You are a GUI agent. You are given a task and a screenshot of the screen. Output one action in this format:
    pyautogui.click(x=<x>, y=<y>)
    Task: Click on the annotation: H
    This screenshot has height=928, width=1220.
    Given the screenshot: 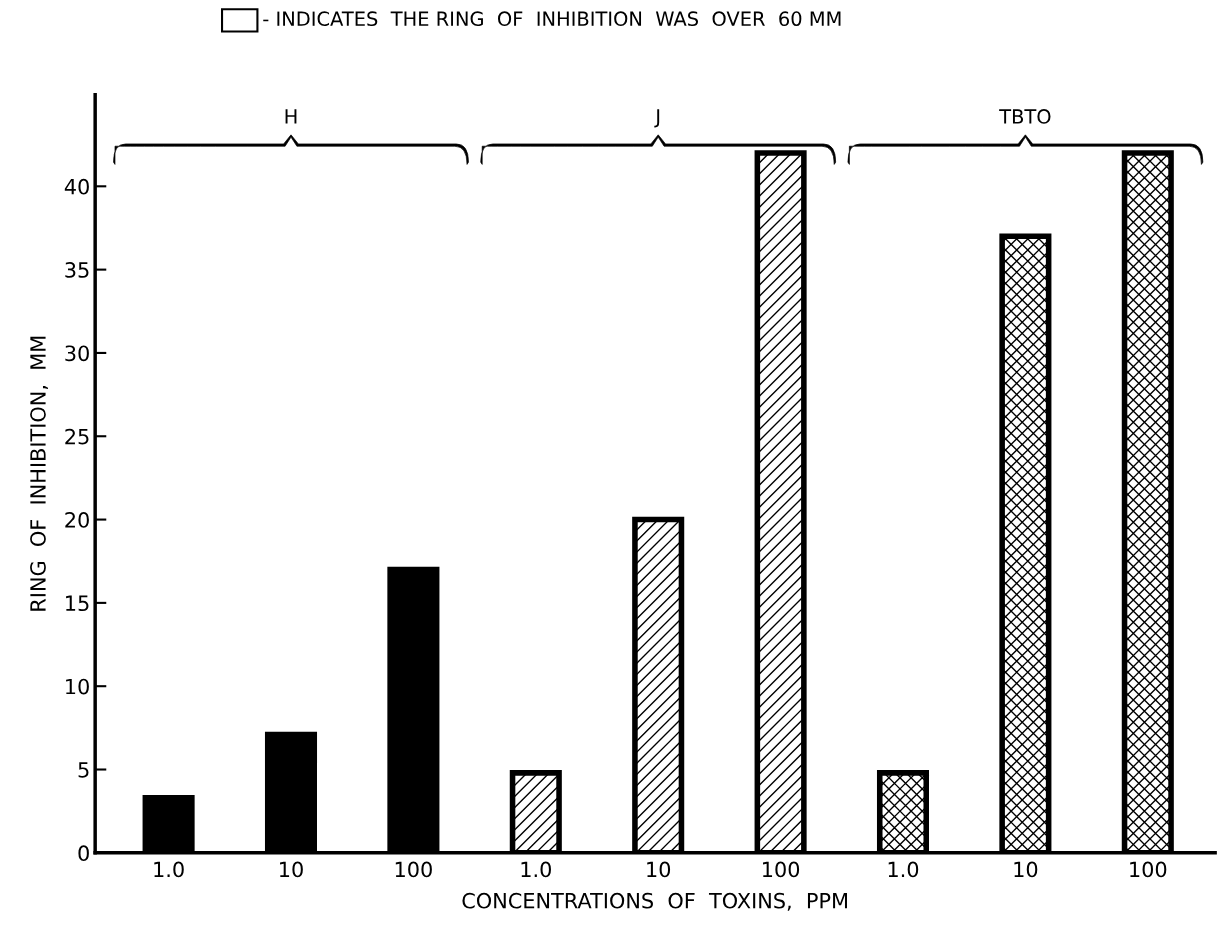 What is the action you would take?
    pyautogui.click(x=291, y=116)
    